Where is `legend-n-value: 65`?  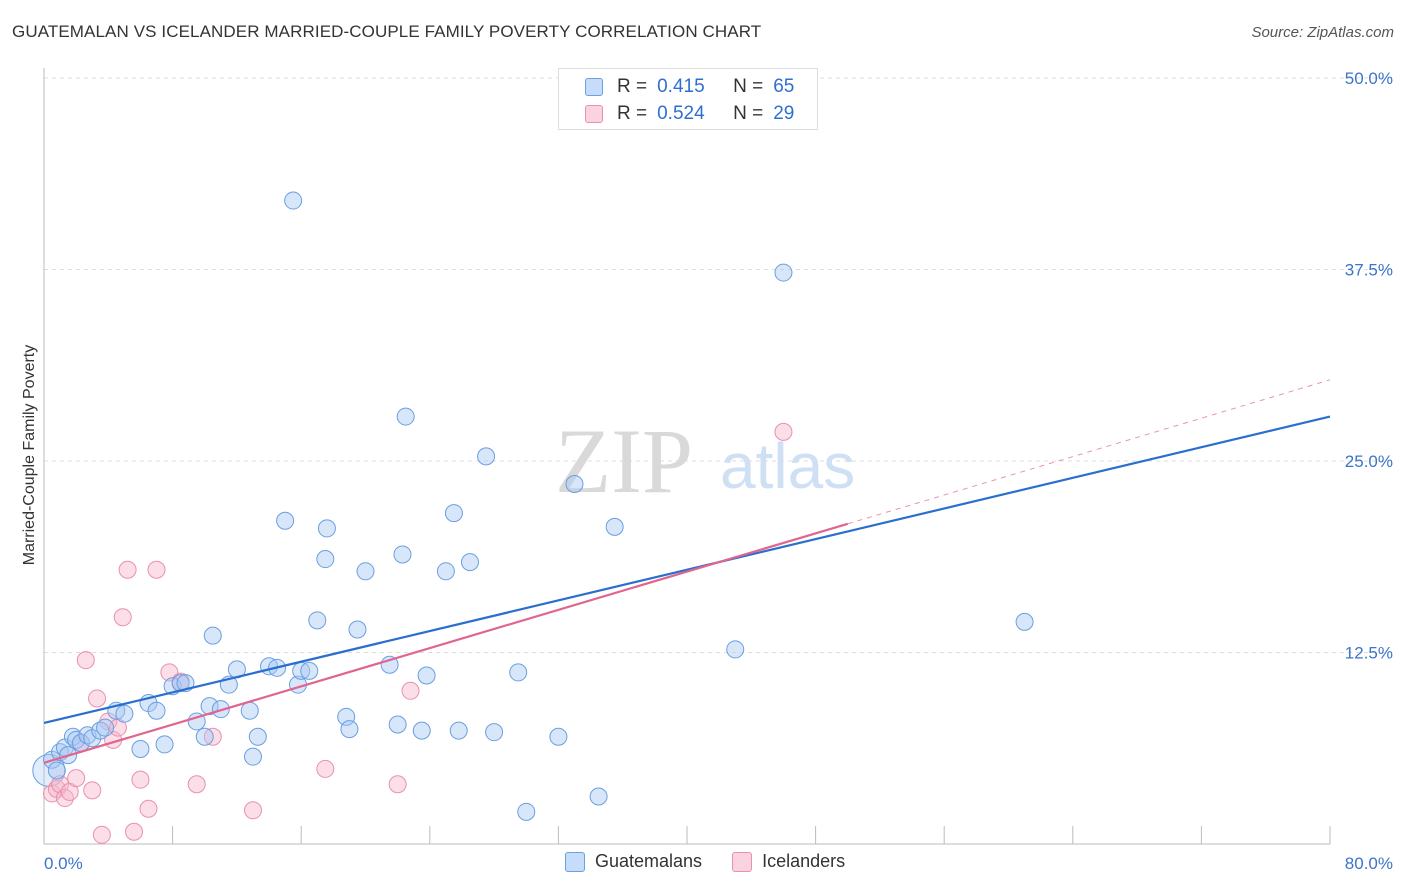
legend-n-value: 65 is located at coordinates (784, 86).